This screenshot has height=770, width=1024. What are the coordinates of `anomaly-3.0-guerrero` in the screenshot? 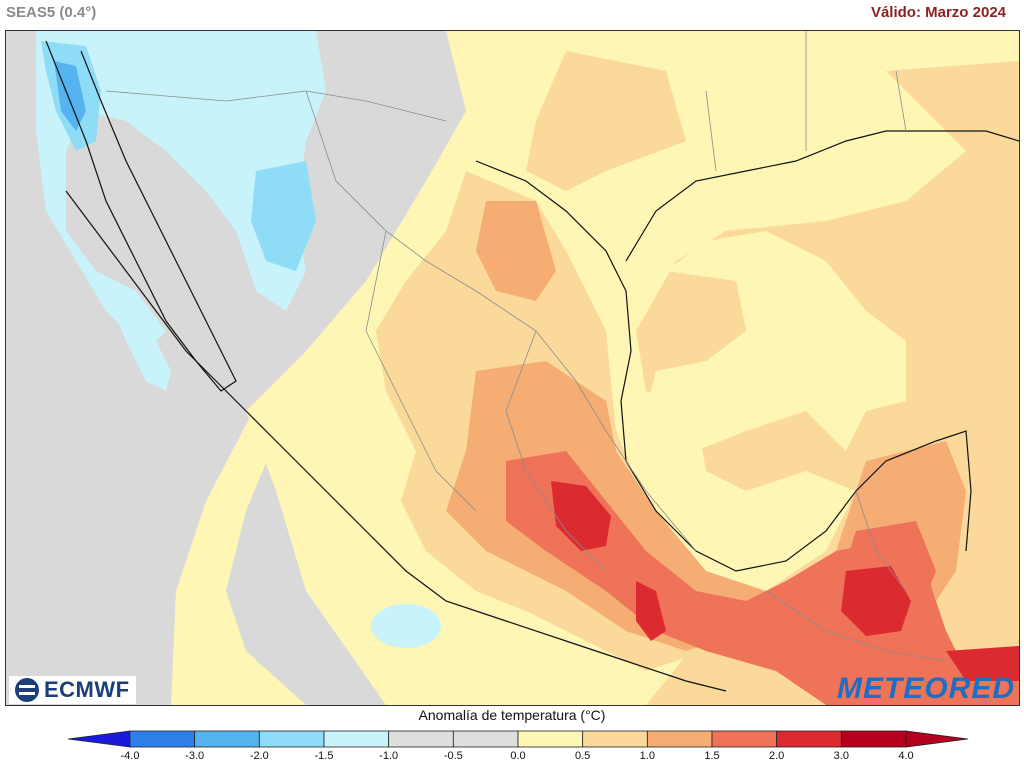 It's located at (651, 611).